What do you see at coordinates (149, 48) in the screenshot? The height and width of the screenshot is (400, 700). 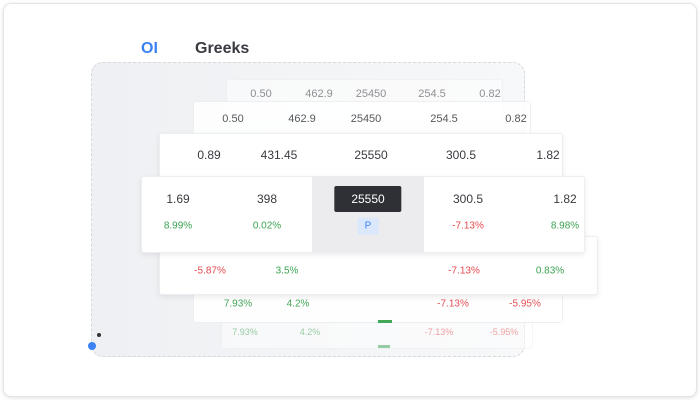 I see `tab: OI` at bounding box center [149, 48].